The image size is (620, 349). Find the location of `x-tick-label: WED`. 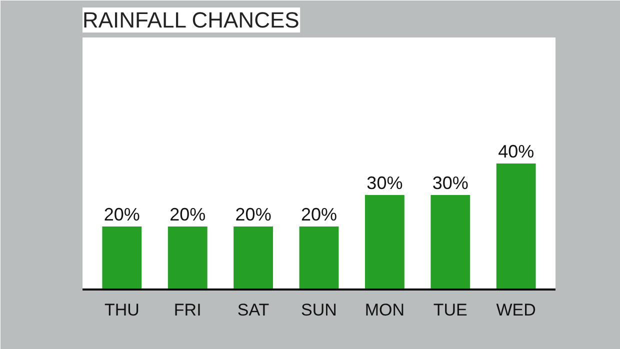

x-tick-label: WED is located at coordinates (516, 310).